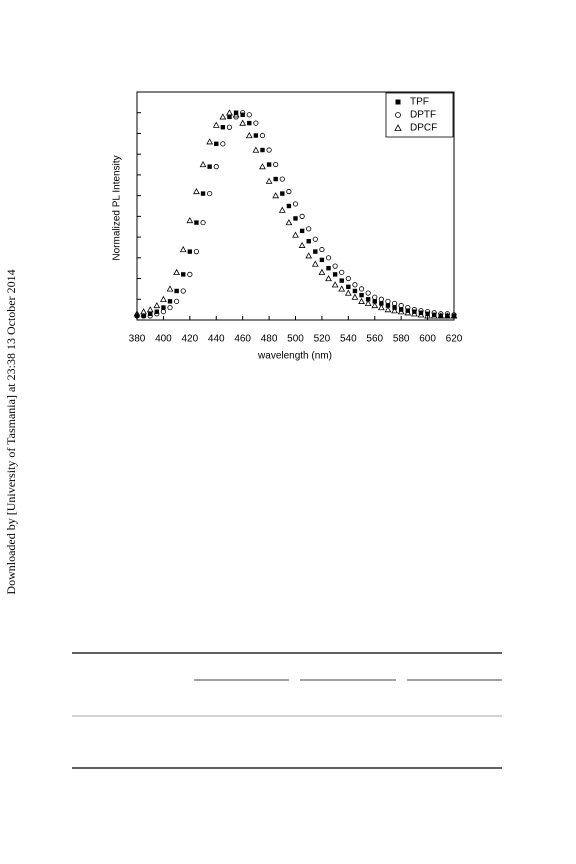  Describe the element at coordinates (423, 128) in the screenshot. I see `legend-label: DPCF` at that location.